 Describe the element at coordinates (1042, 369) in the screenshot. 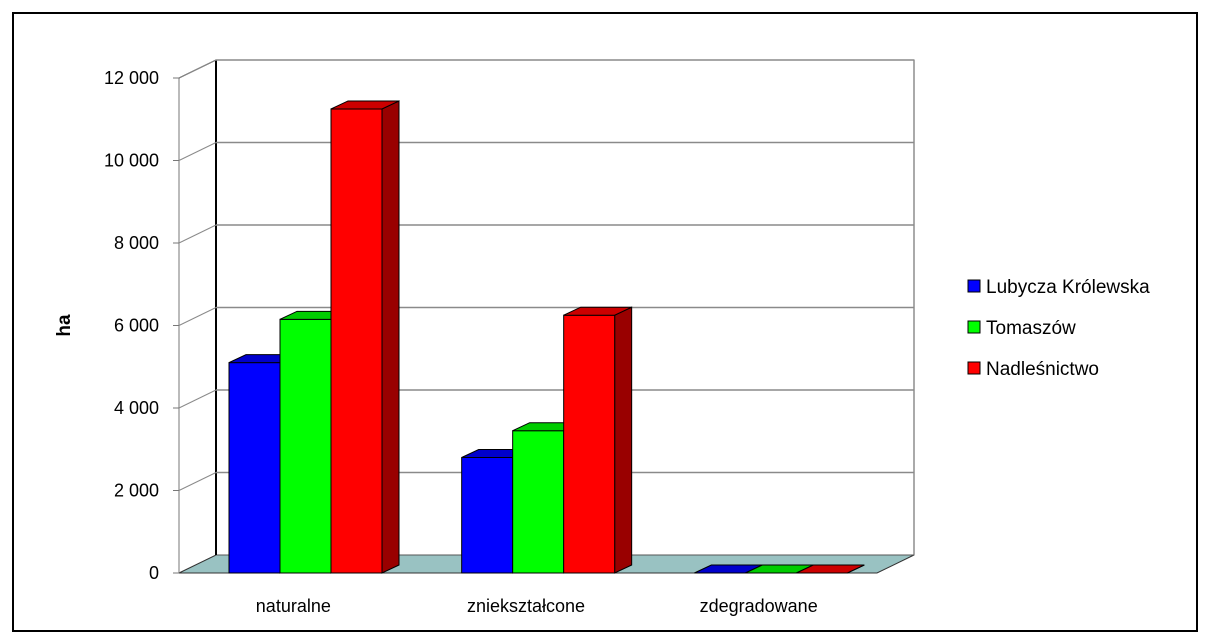

I see `legend-label: Nadleśnictwo` at that location.